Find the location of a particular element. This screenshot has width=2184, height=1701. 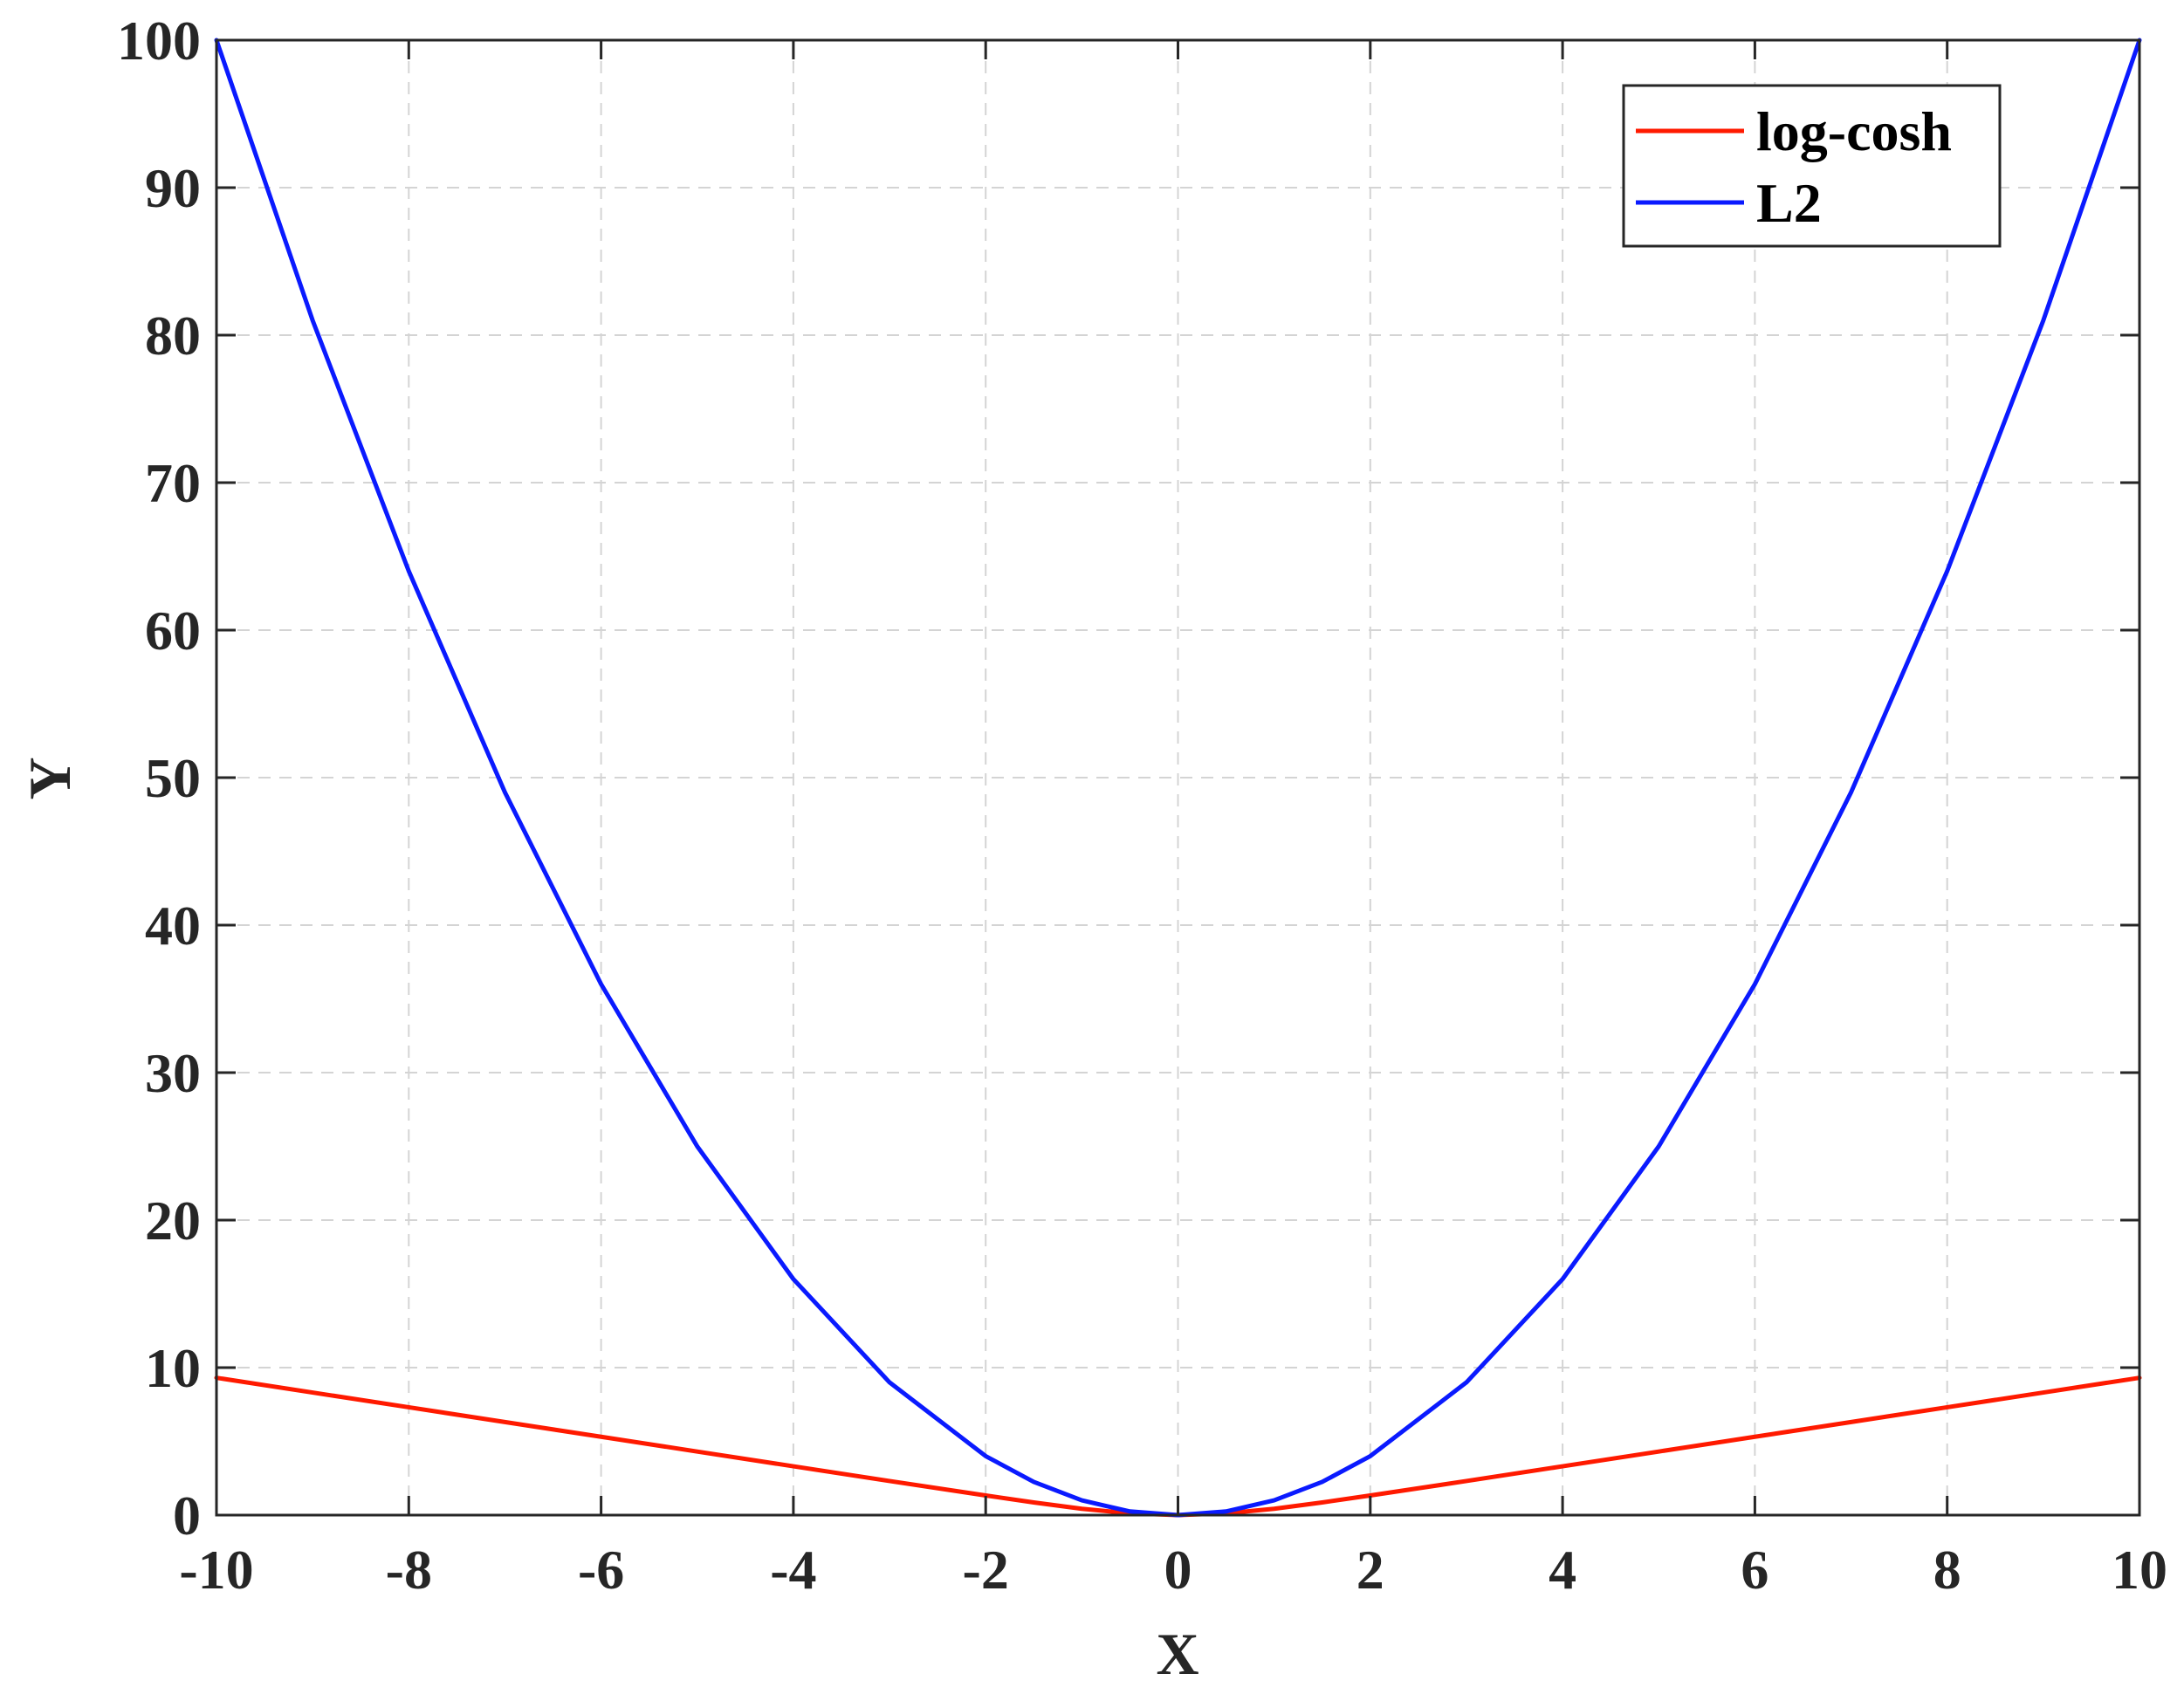

legend-box is located at coordinates (1812, 166).